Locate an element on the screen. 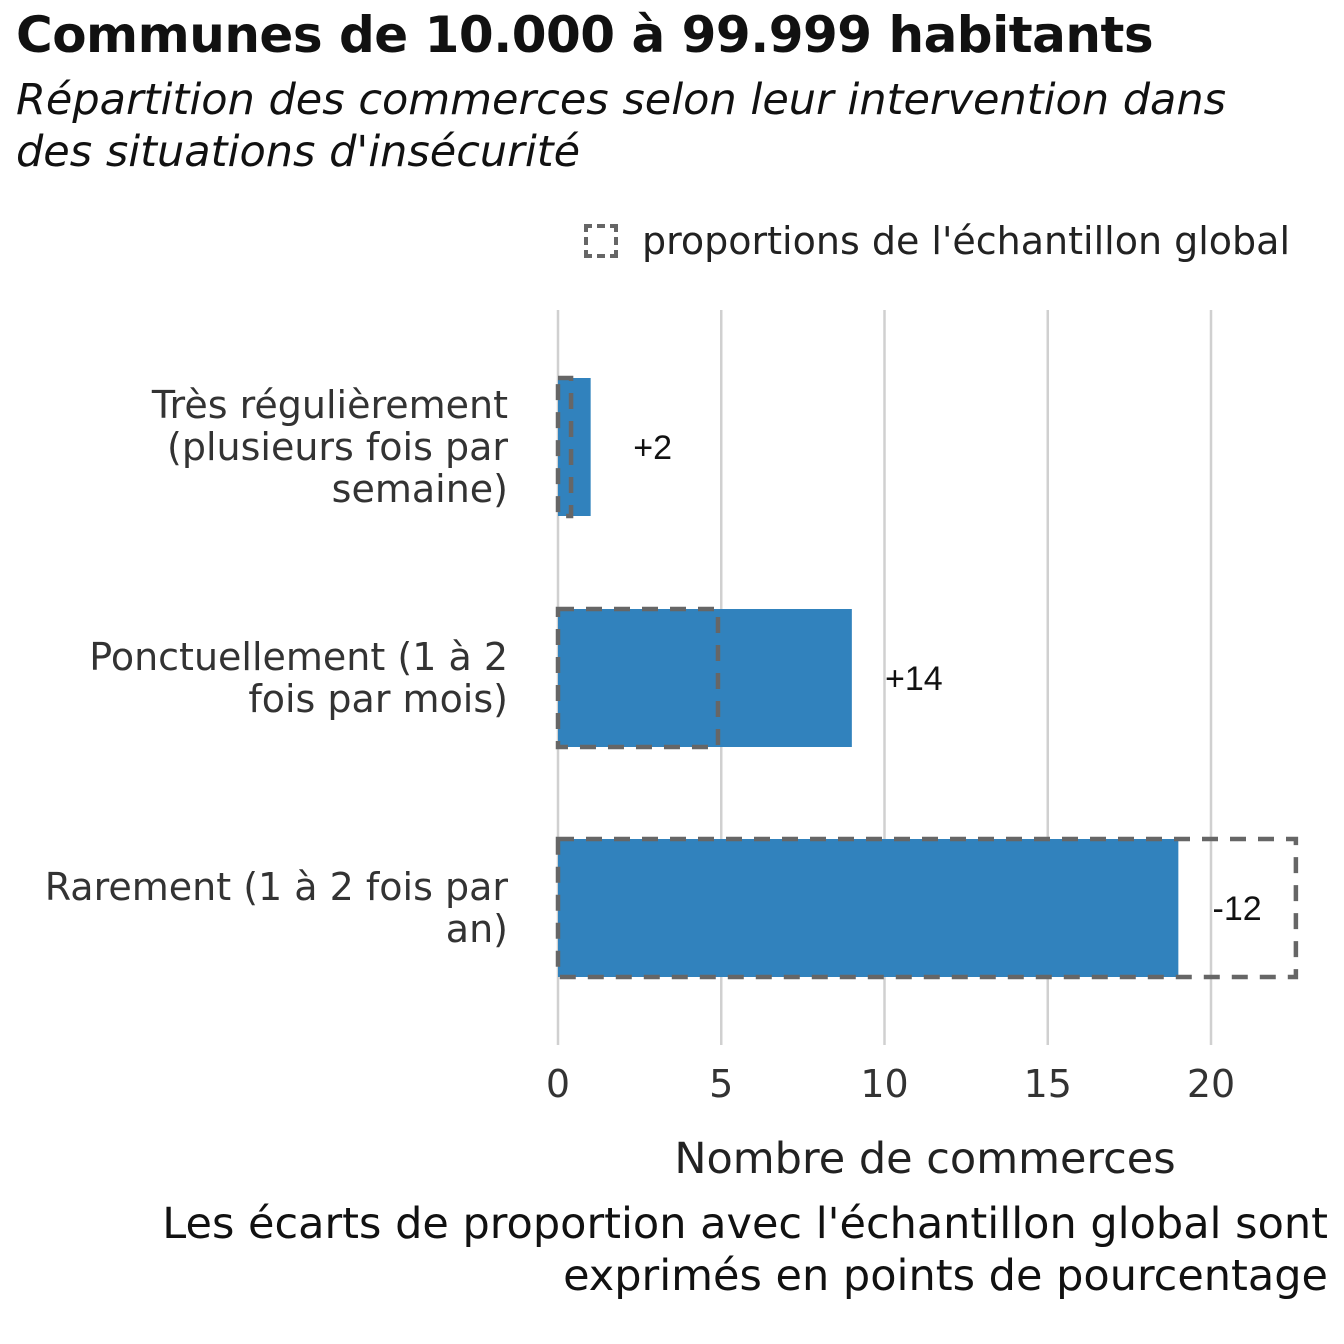  category-label: Rarement (1 à 2 fois par an) is located at coordinates (277, 908).